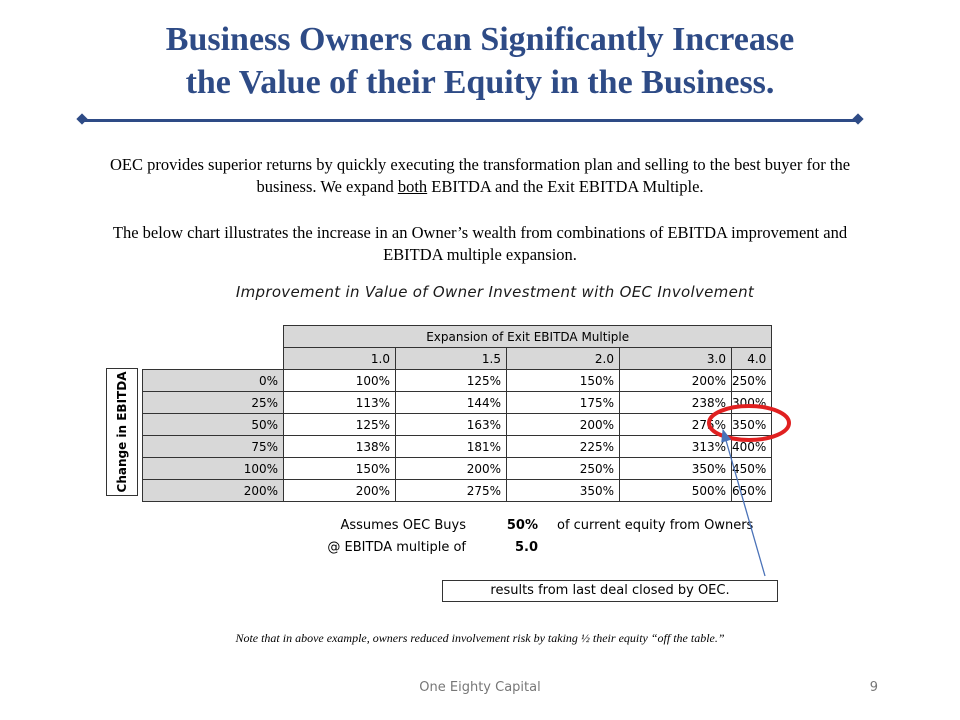 This screenshot has width=960, height=720. Describe the element at coordinates (526, 547) in the screenshot. I see `assumption-value-2: 5.0` at that location.